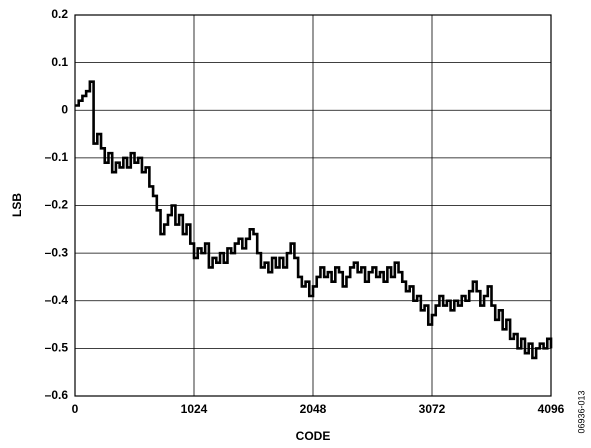  I want to click on y-tick-label: –0.3, so click(57, 252).